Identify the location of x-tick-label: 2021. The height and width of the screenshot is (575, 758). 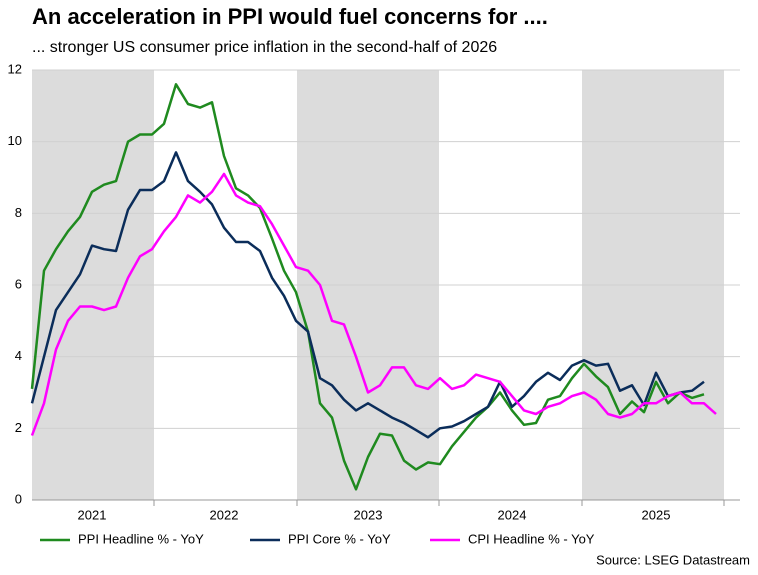
(92, 514).